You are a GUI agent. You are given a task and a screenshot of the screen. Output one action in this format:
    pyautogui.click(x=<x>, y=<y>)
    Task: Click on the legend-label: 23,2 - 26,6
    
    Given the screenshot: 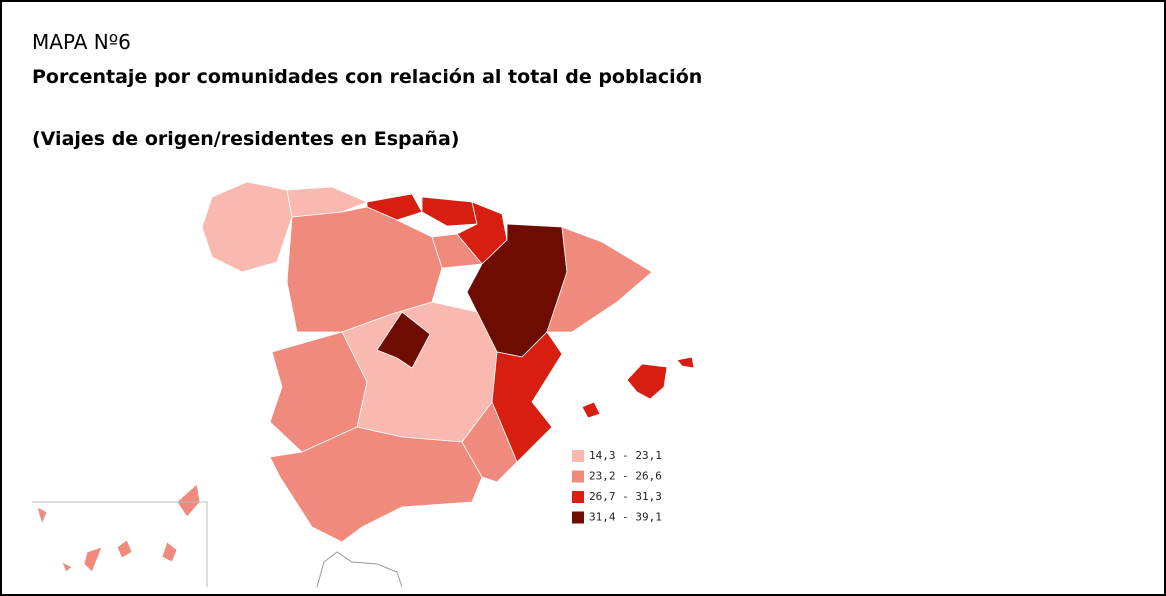 What is the action you would take?
    pyautogui.click(x=625, y=476)
    